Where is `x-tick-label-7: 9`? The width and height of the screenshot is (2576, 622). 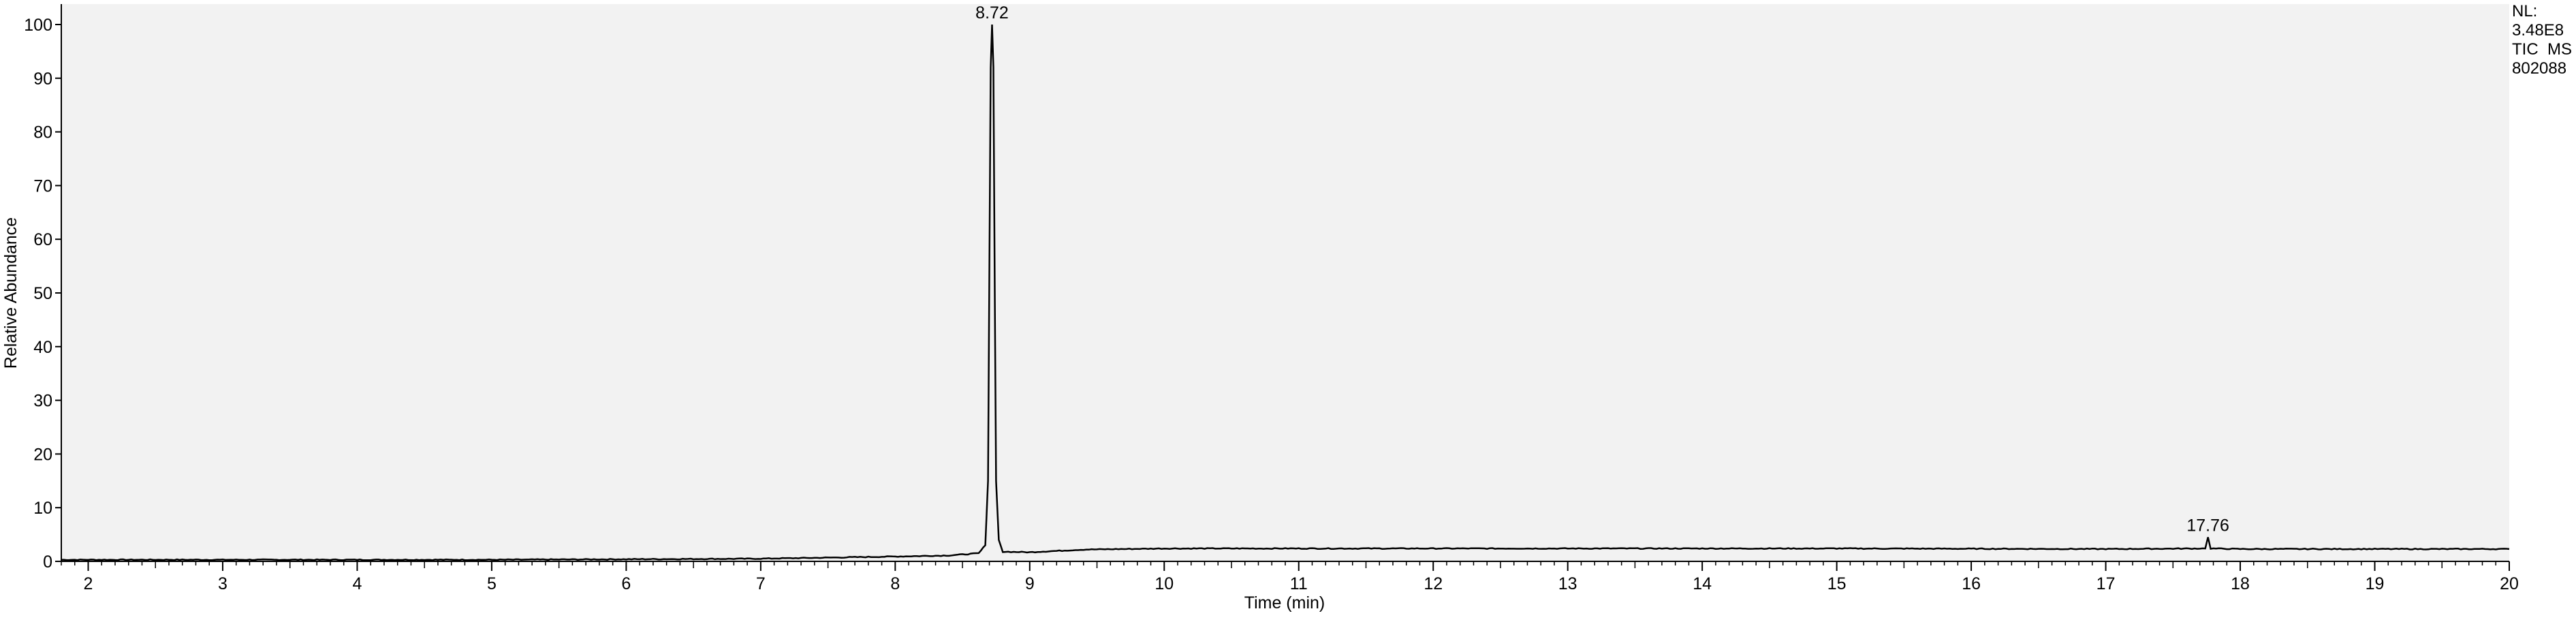
x-tick-label-7: 9 is located at coordinates (1030, 584).